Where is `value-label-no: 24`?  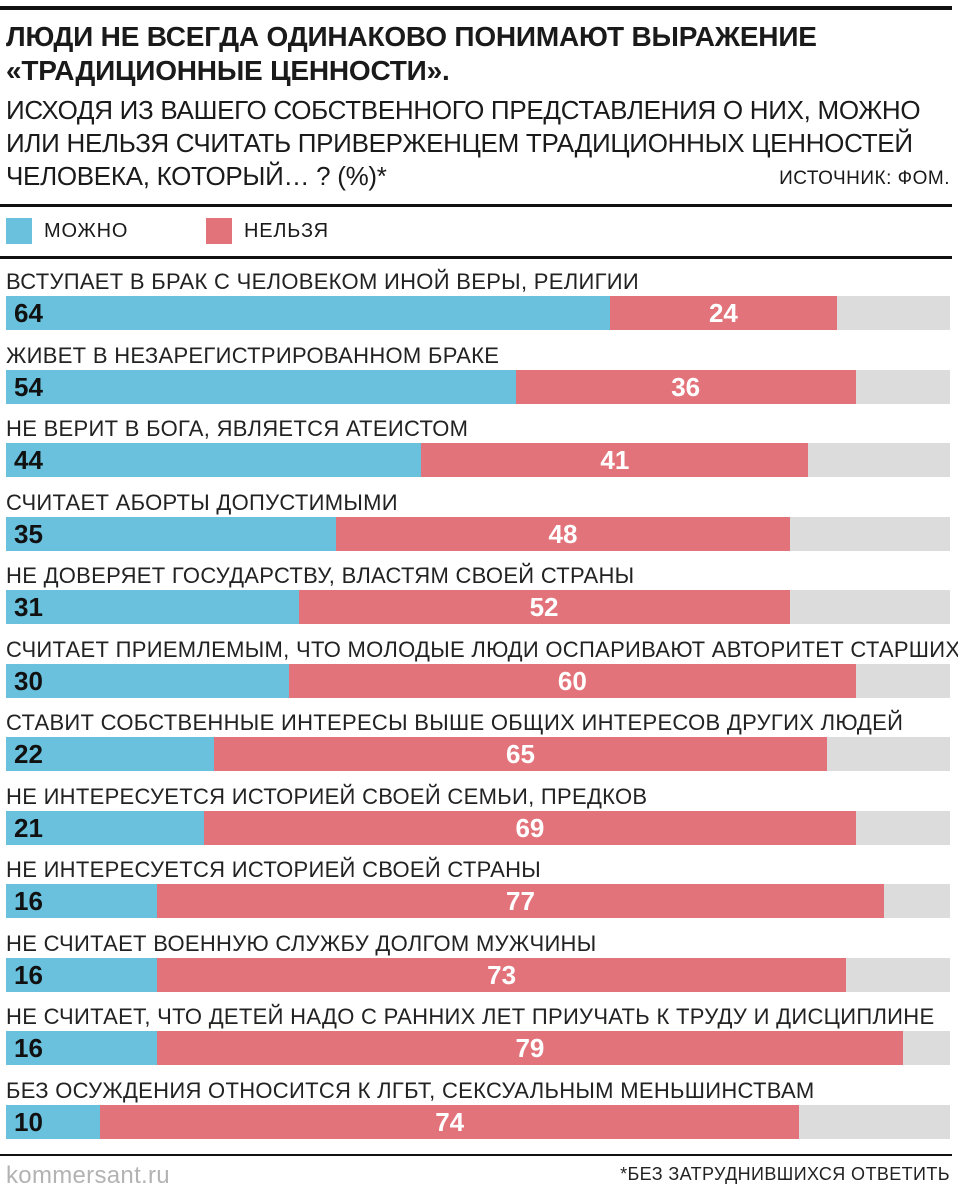
value-label-no: 24 is located at coordinates (723, 313).